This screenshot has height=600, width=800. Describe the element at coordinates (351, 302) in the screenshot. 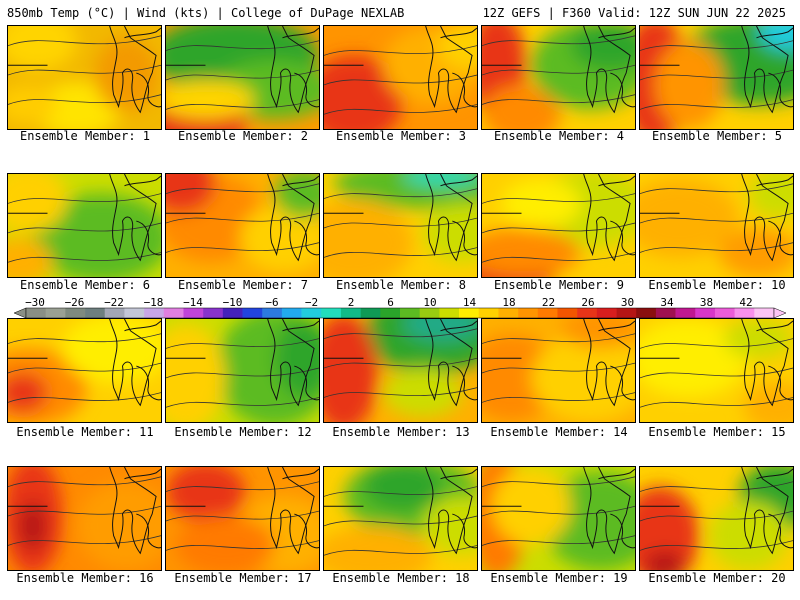

I see `colorbar-tick-label: 2` at that location.